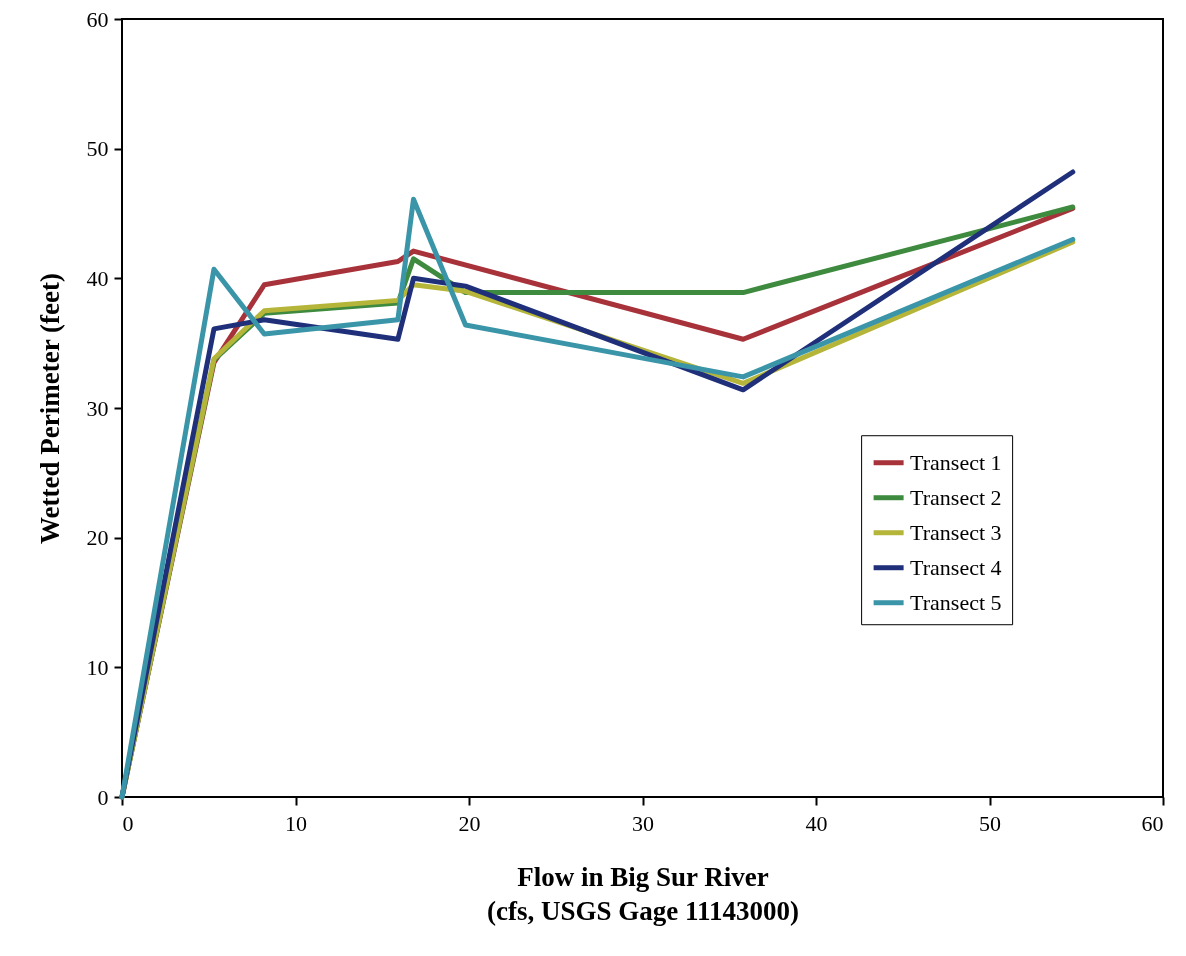 This screenshot has width=1186, height=956. Describe the element at coordinates (97, 667) in the screenshot. I see `y-tick-label: 10` at that location.